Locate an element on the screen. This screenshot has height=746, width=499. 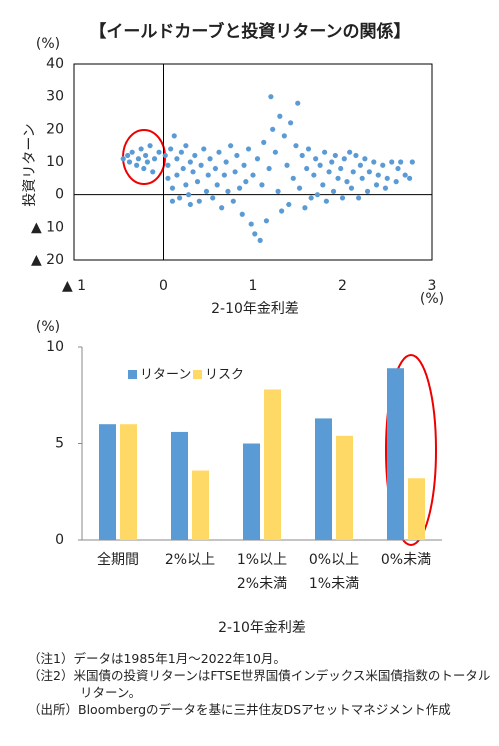
x-tick-label: 1%以上 2%未満 is located at coordinates (262, 572).